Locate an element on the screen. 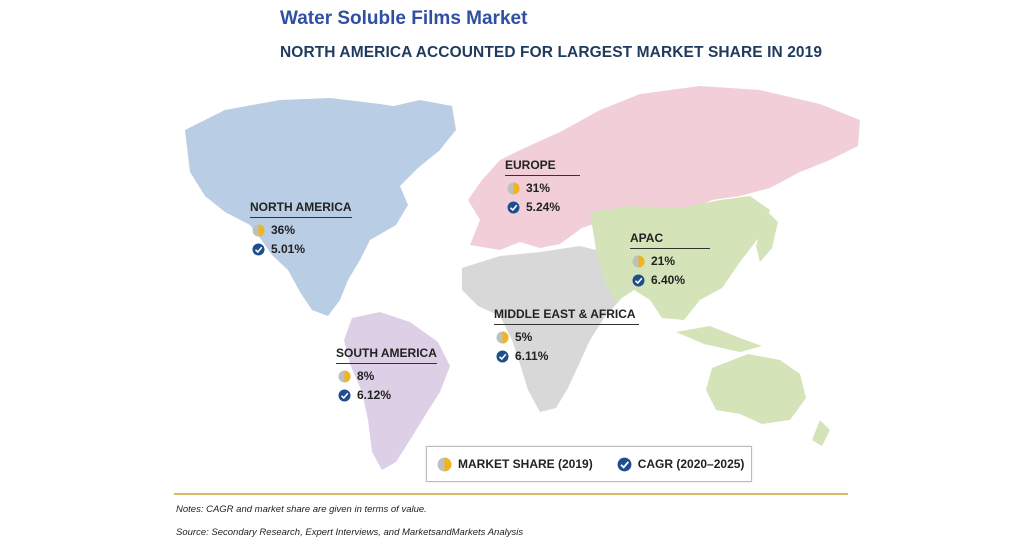 Image resolution: width=1024 pixels, height=555 pixels. legend-item-cagr: CAGR (2020–2025) is located at coordinates (681, 464).